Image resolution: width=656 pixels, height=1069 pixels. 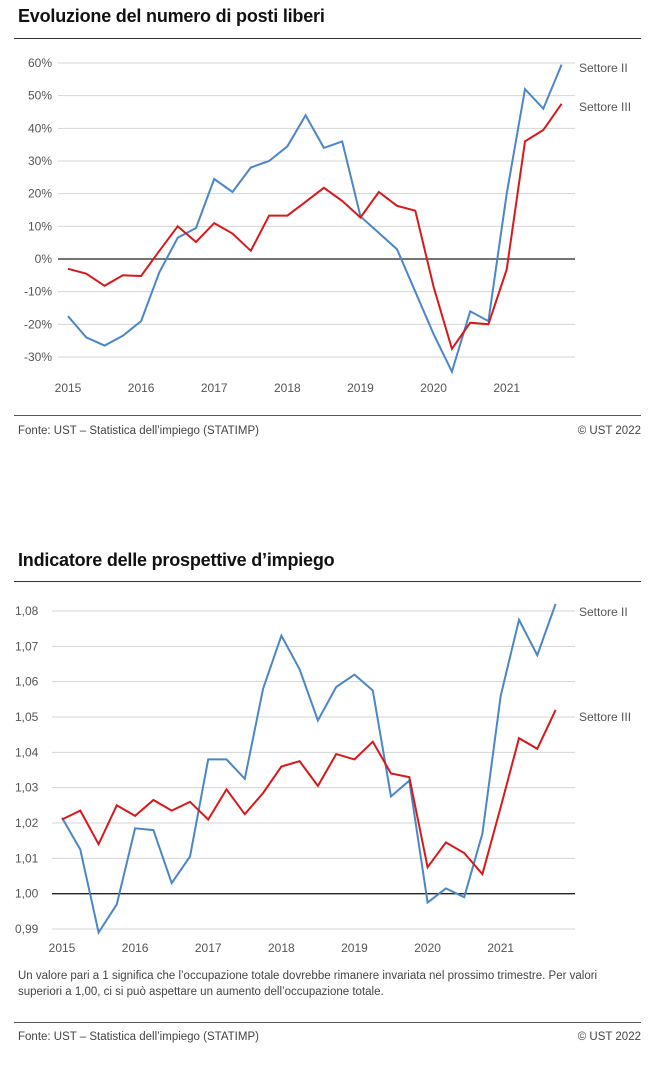 What do you see at coordinates (40, 161) in the screenshot?
I see `y-tick-label: 30%` at bounding box center [40, 161].